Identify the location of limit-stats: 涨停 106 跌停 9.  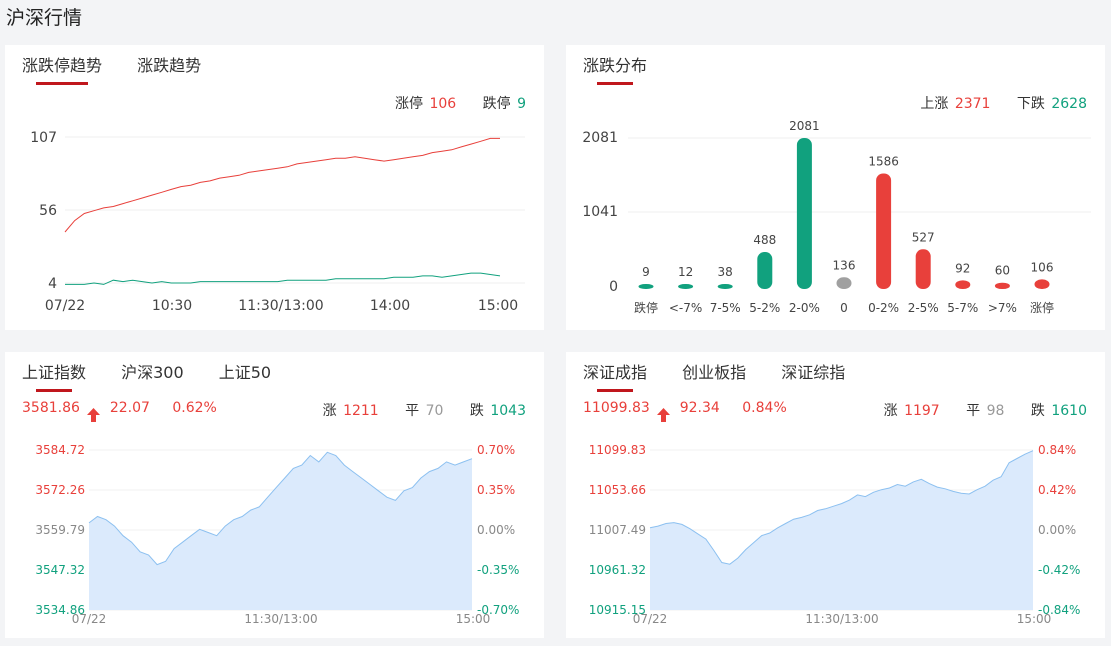
(459, 103).